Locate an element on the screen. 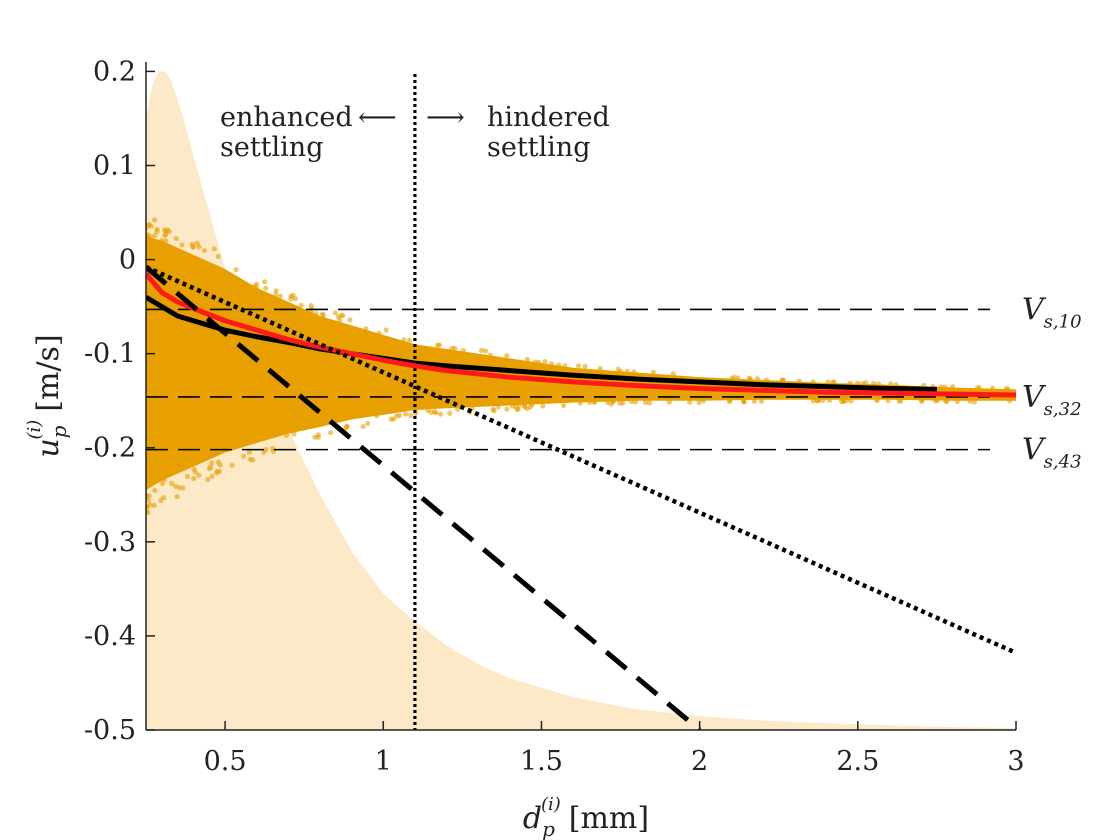 The image size is (1120, 840). x-tick-label: 2 is located at coordinates (699, 761).